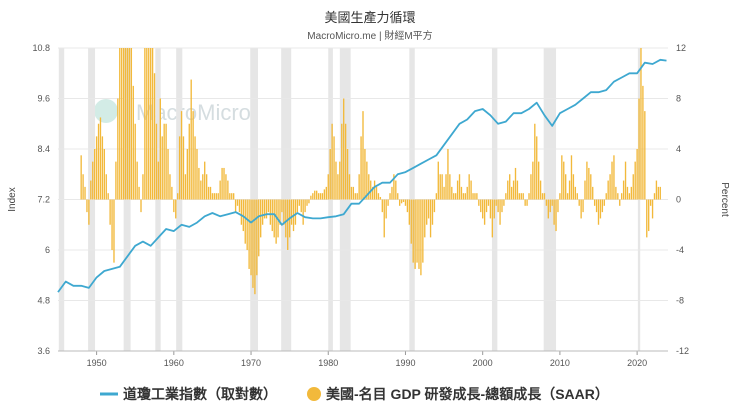 This screenshot has height=416, width=740. I want to click on x-tick-label: 1950, so click(97, 363).